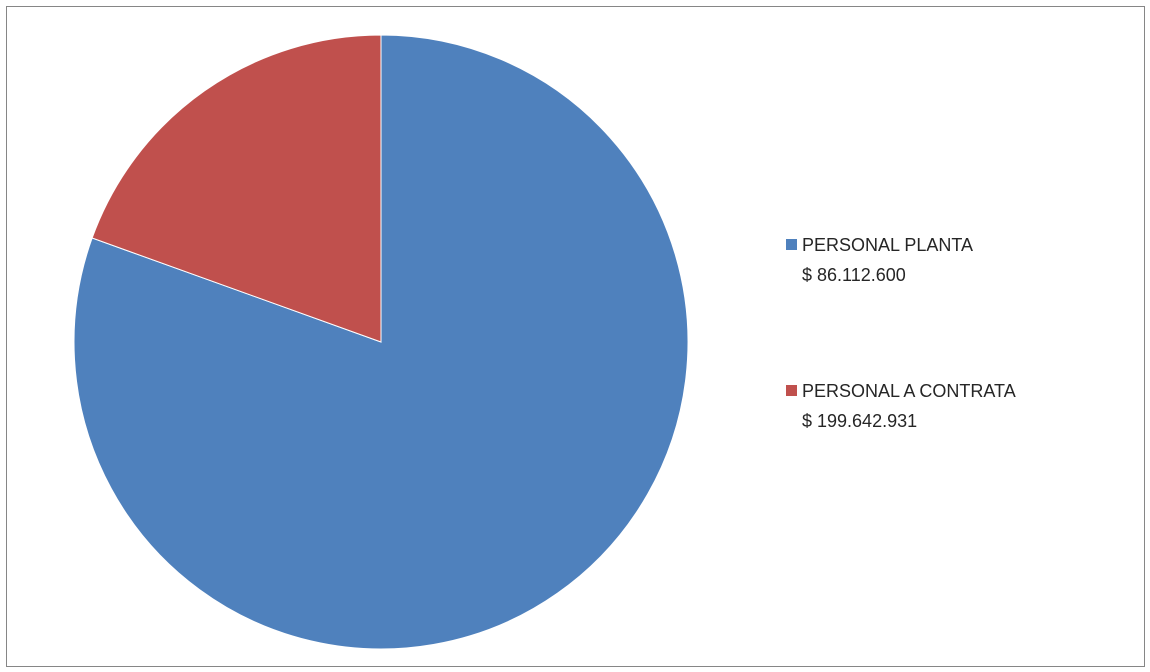  Describe the element at coordinates (947, 406) in the screenshot. I see `legend-item-personal-a-contrata: PERSONAL A CONTRATA $ 199.642.931` at that location.